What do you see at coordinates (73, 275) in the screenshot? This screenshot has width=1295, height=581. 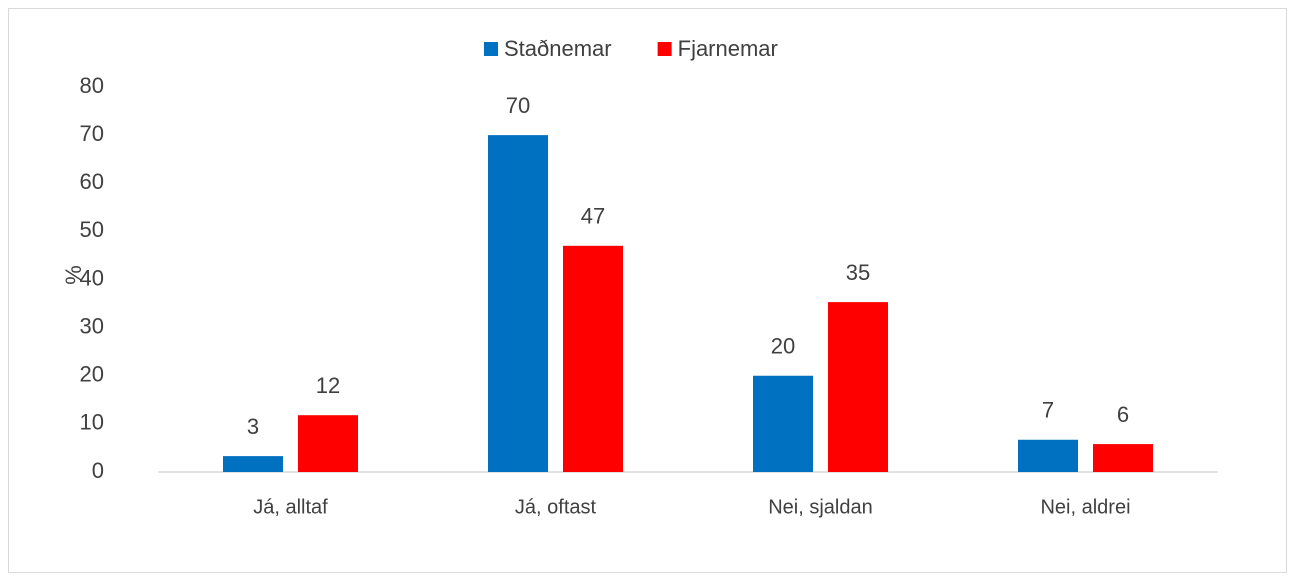 I see `y-axis-label: %` at bounding box center [73, 275].